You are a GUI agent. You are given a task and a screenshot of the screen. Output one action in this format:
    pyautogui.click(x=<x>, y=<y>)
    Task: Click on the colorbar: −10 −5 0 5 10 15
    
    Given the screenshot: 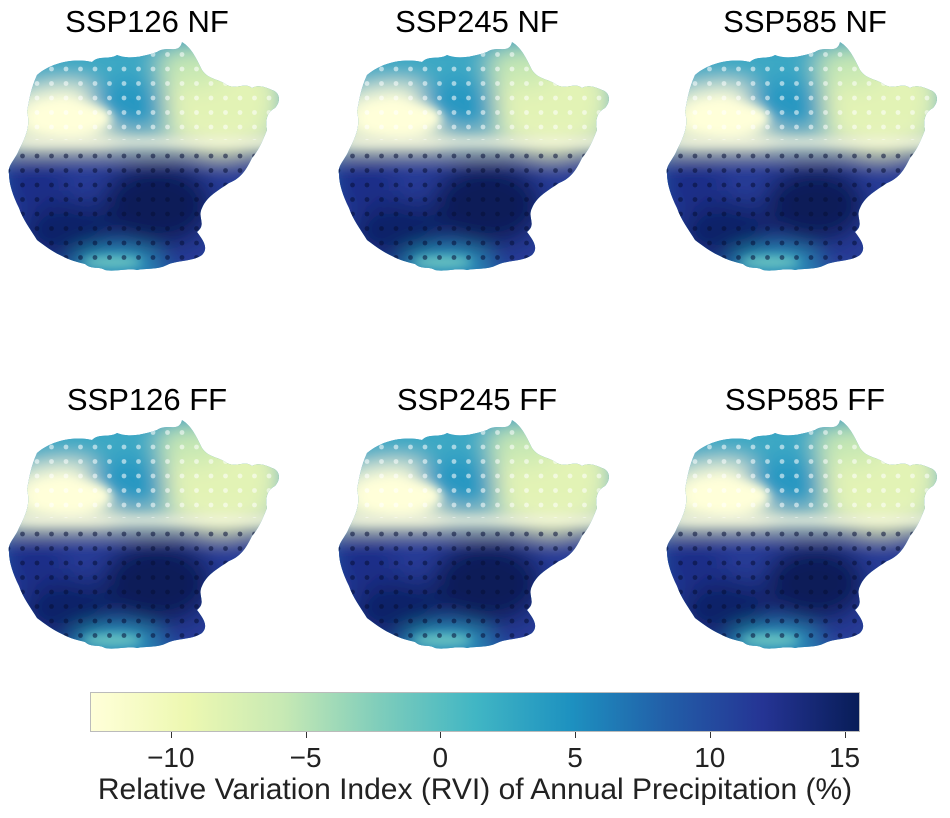 What is the action you would take?
    pyautogui.click(x=475, y=732)
    